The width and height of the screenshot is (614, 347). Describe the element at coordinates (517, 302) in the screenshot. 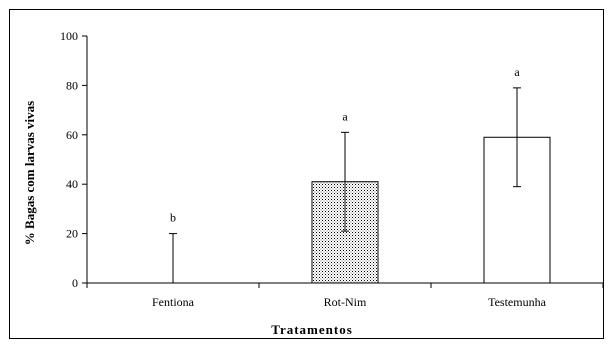

I see `x-category-label: Testemunha` at that location.